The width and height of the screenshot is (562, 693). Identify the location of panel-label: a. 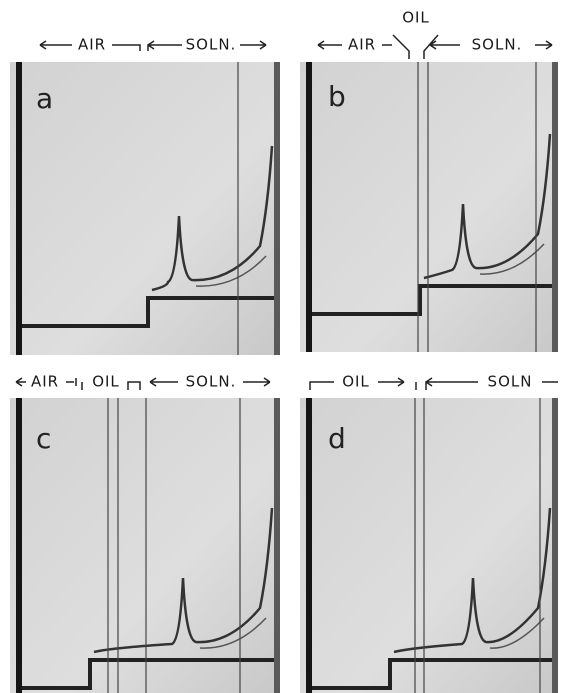
(44, 98).